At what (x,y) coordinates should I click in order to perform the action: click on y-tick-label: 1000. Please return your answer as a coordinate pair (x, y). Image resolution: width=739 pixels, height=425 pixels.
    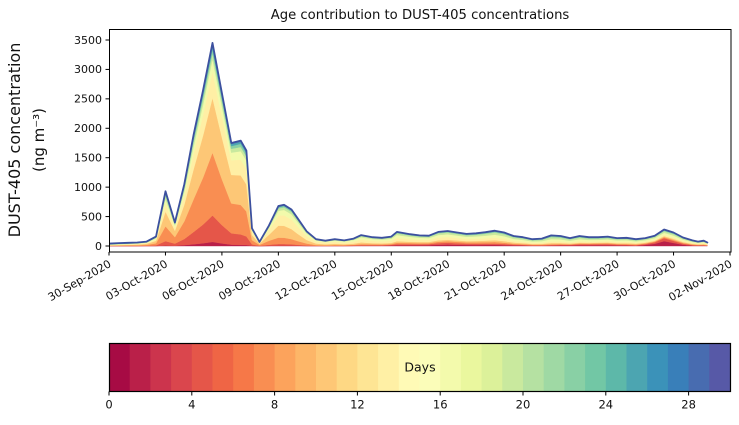
    Looking at the image, I should click on (88, 187).